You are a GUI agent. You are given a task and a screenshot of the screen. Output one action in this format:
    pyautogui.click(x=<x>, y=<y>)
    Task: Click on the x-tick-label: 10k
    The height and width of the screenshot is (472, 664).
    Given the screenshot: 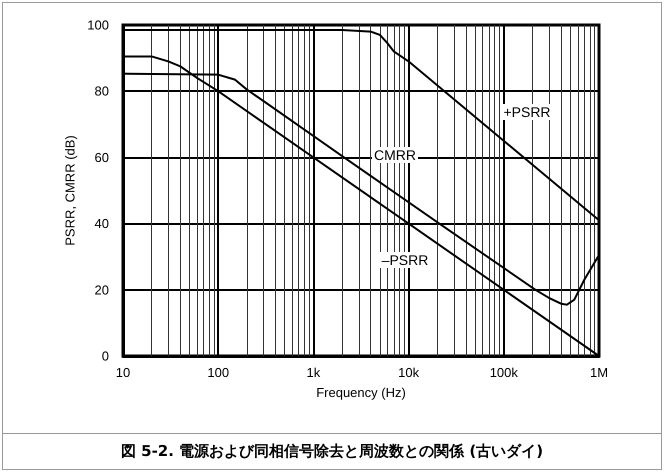 What is the action you would take?
    pyautogui.click(x=409, y=372)
    